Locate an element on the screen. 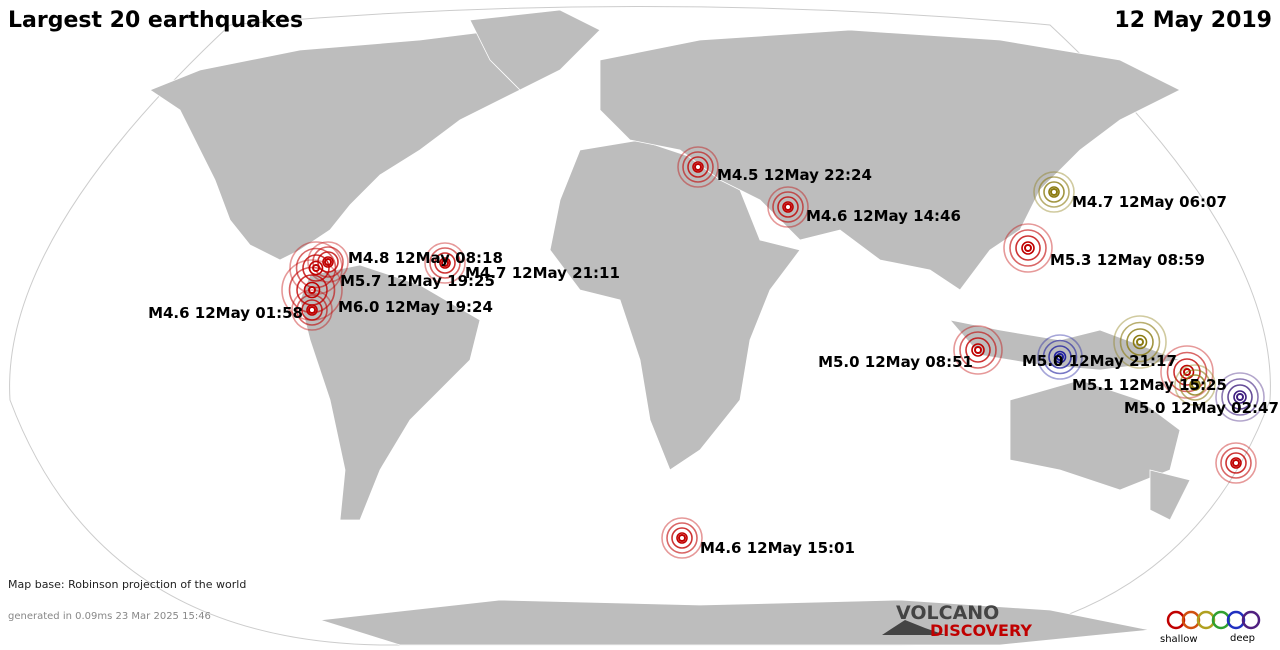  map-title: Largest 20 earthquakes is located at coordinates (155, 20).